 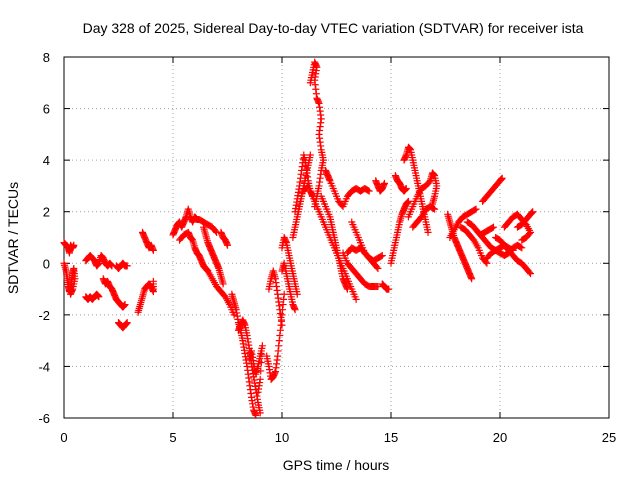 I want to click on x-tick-label: 20, so click(x=500, y=437).